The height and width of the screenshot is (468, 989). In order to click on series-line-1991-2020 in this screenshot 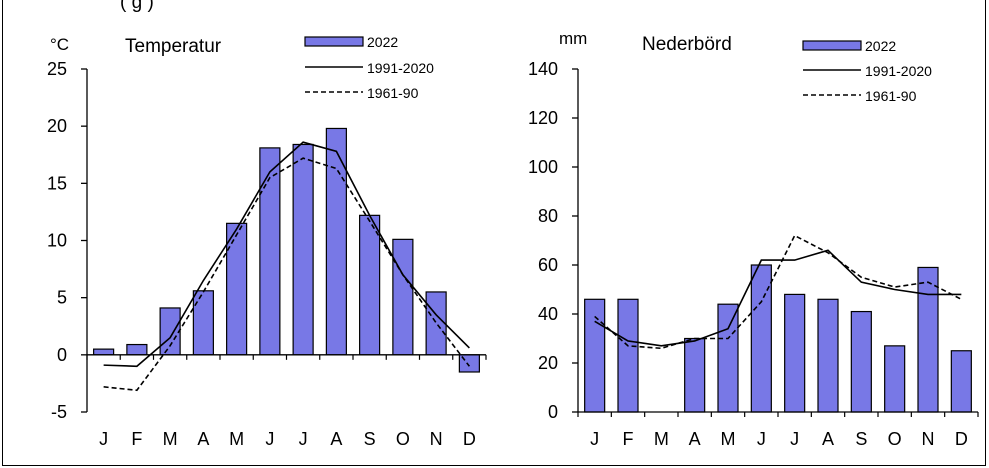, I will do `click(778, 298)`.